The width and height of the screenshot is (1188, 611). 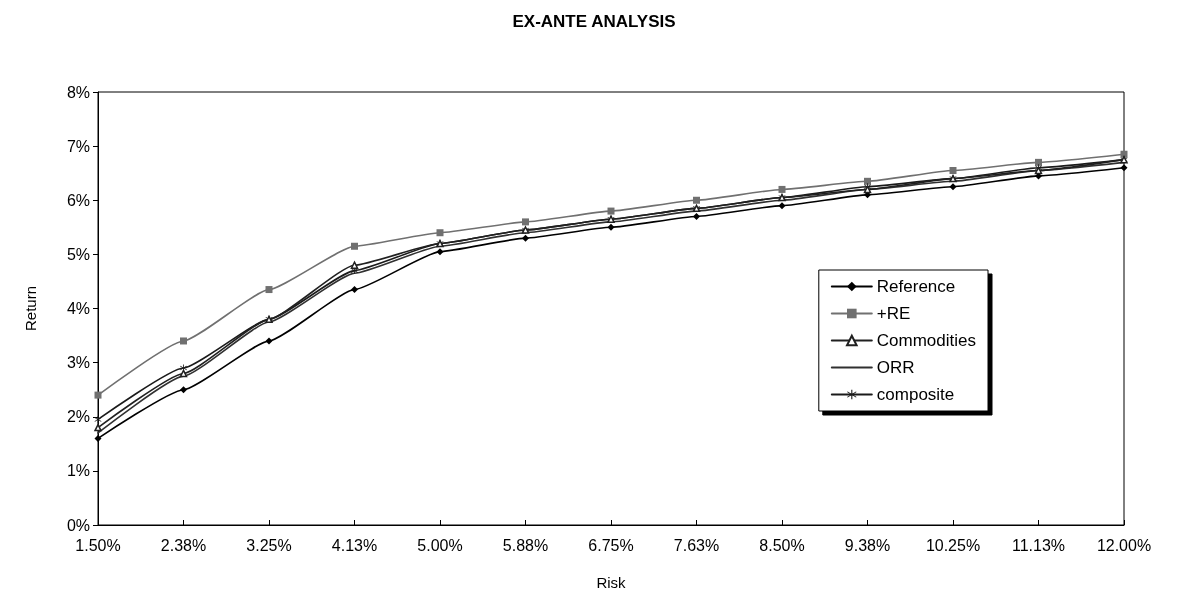 What do you see at coordinates (1038, 545) in the screenshot?
I see `x-tick-label: 11.13%` at bounding box center [1038, 545].